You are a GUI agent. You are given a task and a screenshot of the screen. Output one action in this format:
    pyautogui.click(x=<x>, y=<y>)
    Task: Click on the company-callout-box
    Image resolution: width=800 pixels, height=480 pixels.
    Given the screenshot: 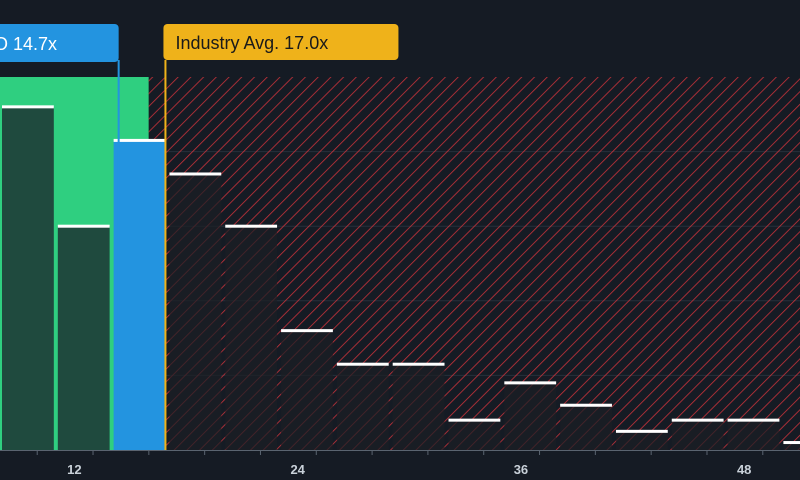 What is the action you would take?
    pyautogui.click(x=59, y=43)
    